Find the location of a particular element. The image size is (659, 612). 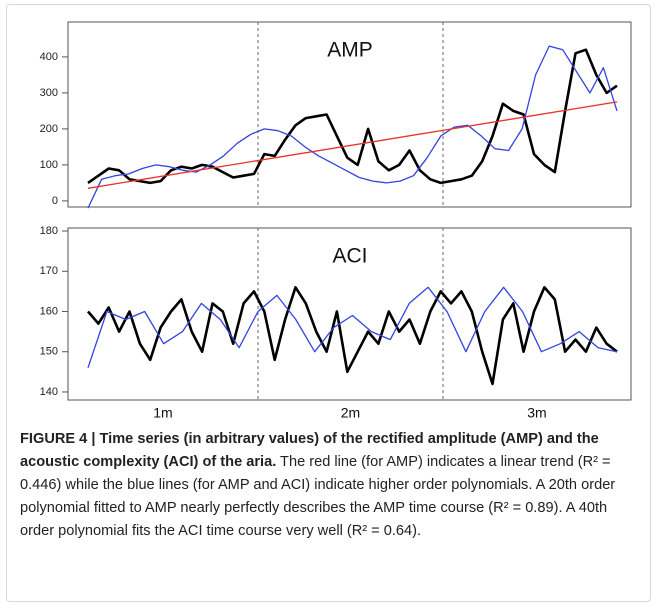

y-tick-label: 140 is located at coordinates (49, 392).